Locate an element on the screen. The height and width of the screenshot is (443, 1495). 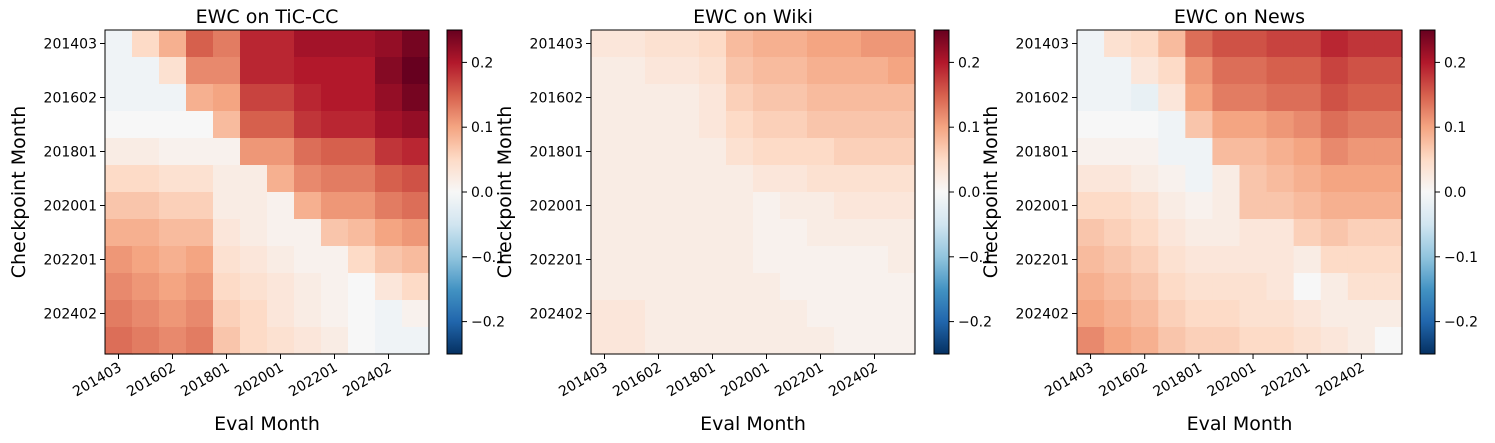
y-tick-label: 202001 is located at coordinates (556, 207).